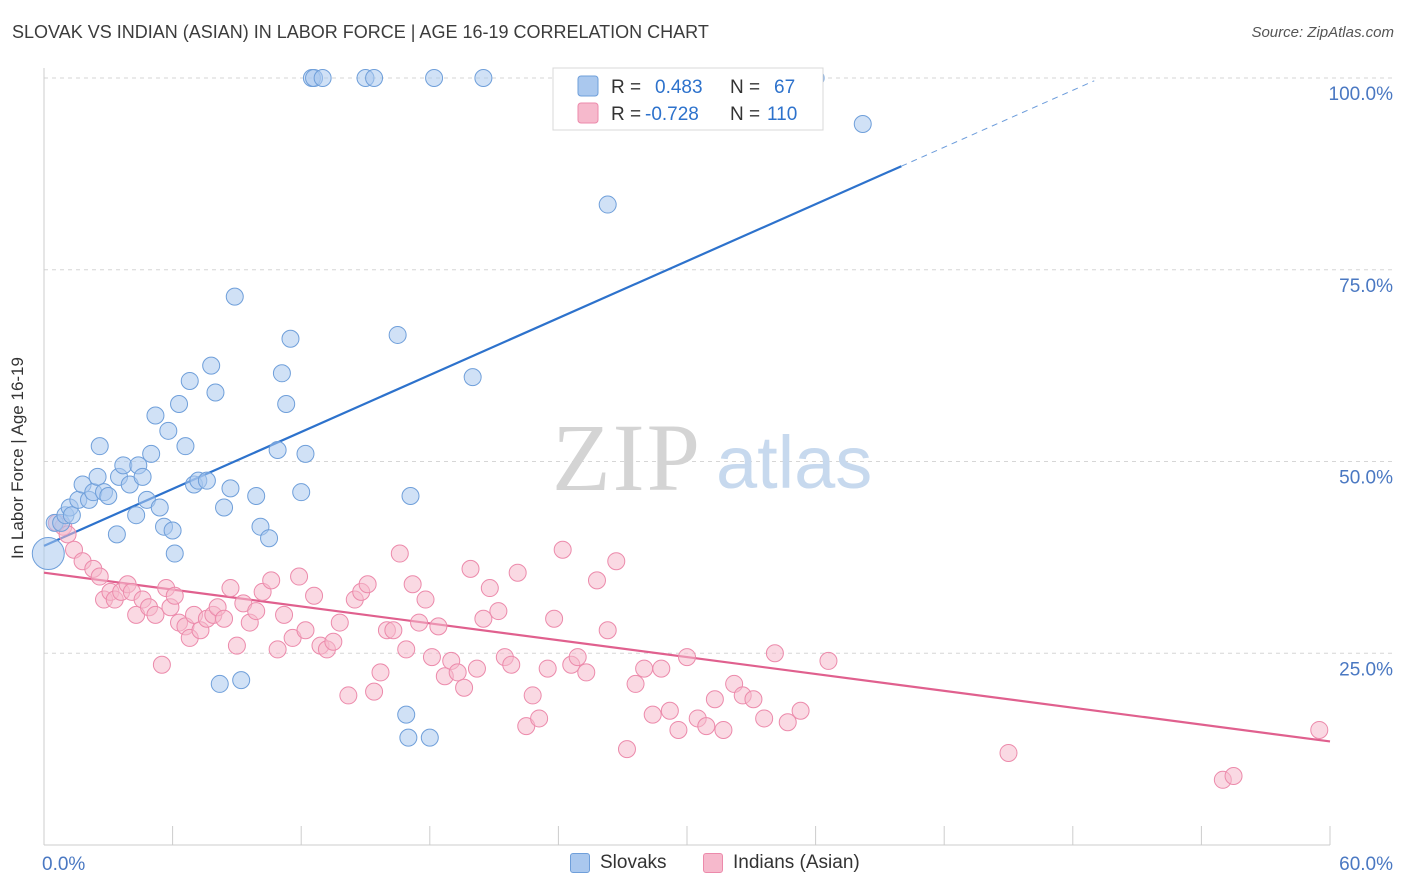  What do you see at coordinates (626, 114) in the screenshot?
I see `legend-r-label-indians: R =` at bounding box center [626, 114].